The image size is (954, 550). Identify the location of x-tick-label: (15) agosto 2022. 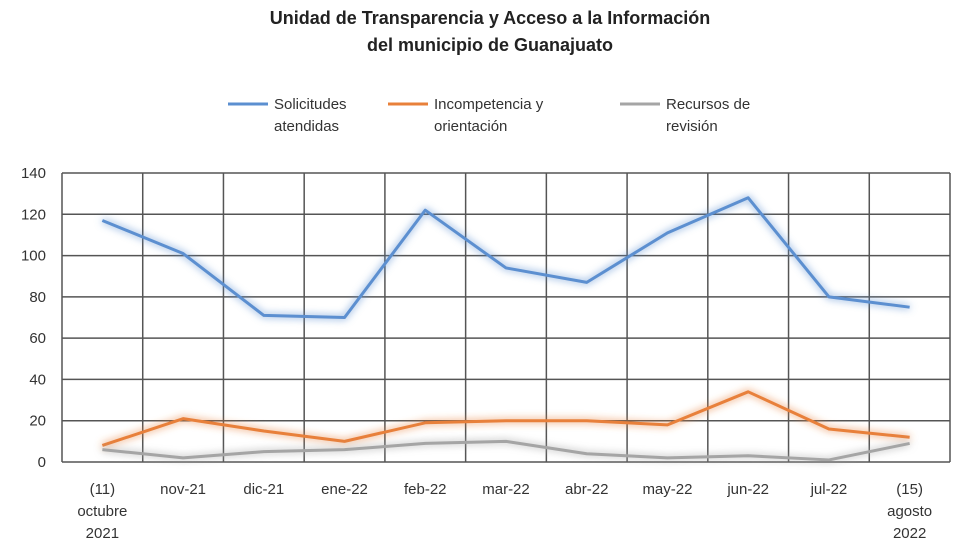
(909, 511).